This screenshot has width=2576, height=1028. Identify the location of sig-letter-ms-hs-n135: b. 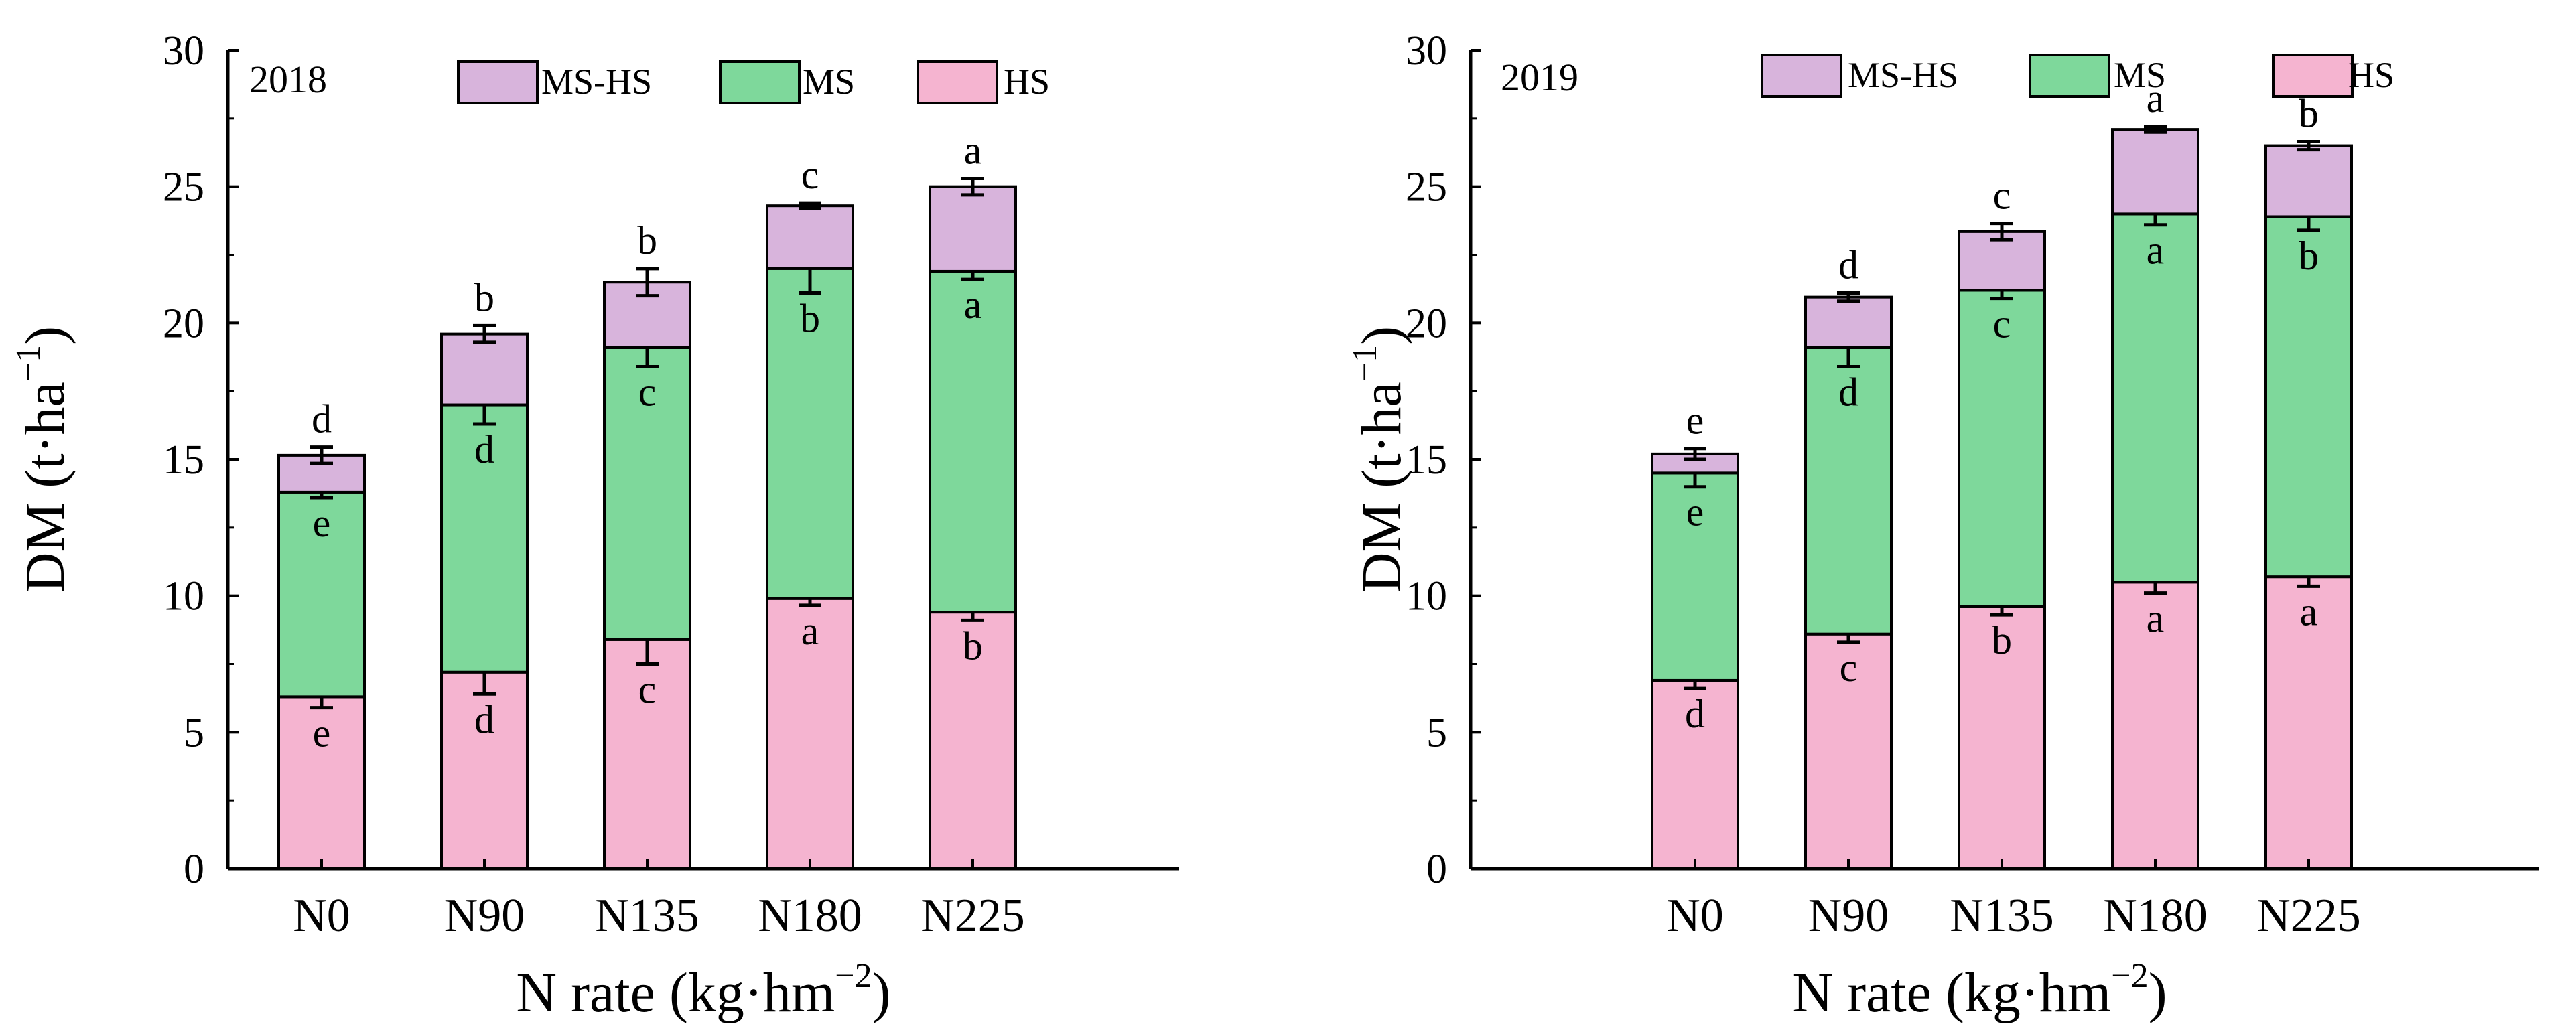
(647, 240).